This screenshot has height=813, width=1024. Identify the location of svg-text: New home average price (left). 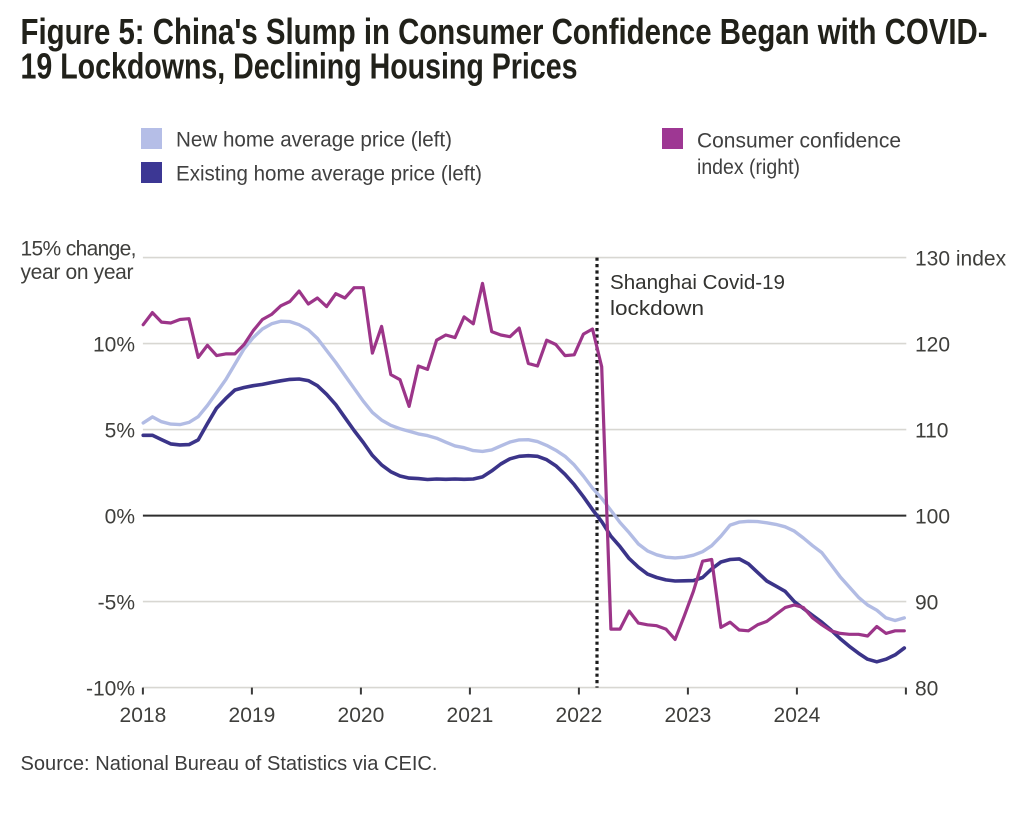
(314, 140).